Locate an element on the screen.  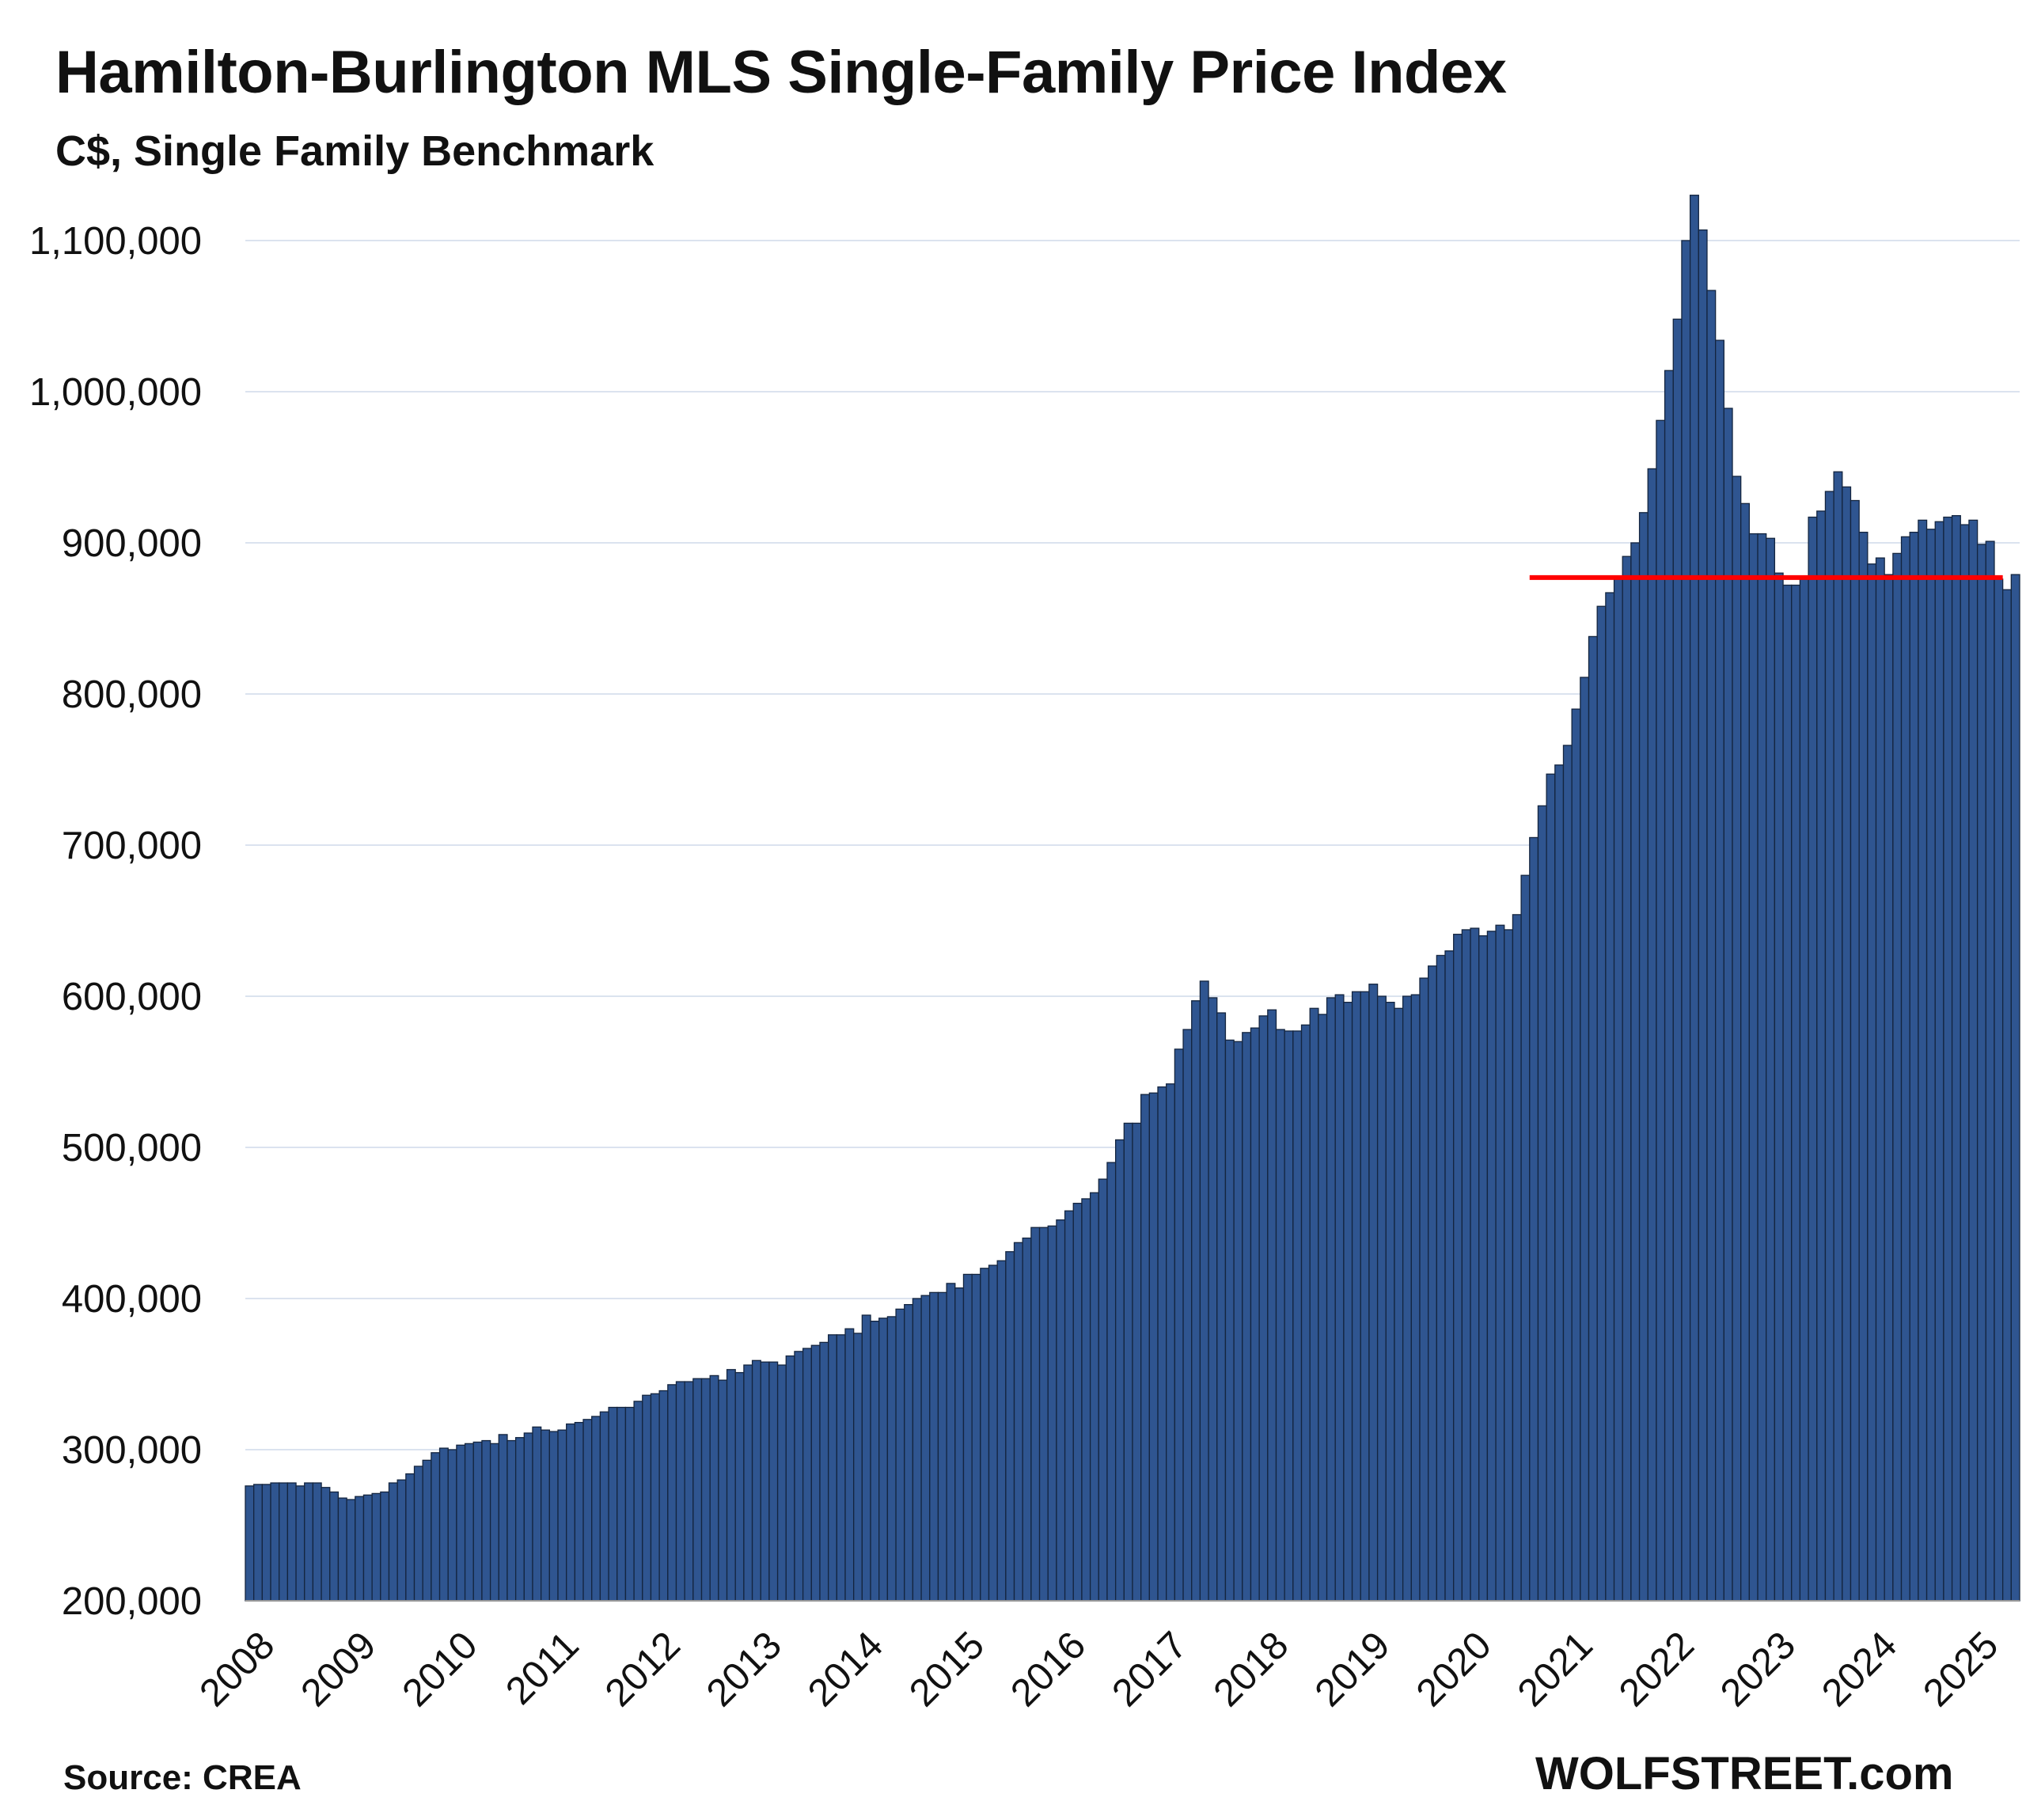
x-tick-label: 2016 is located at coordinates (1048, 1669).